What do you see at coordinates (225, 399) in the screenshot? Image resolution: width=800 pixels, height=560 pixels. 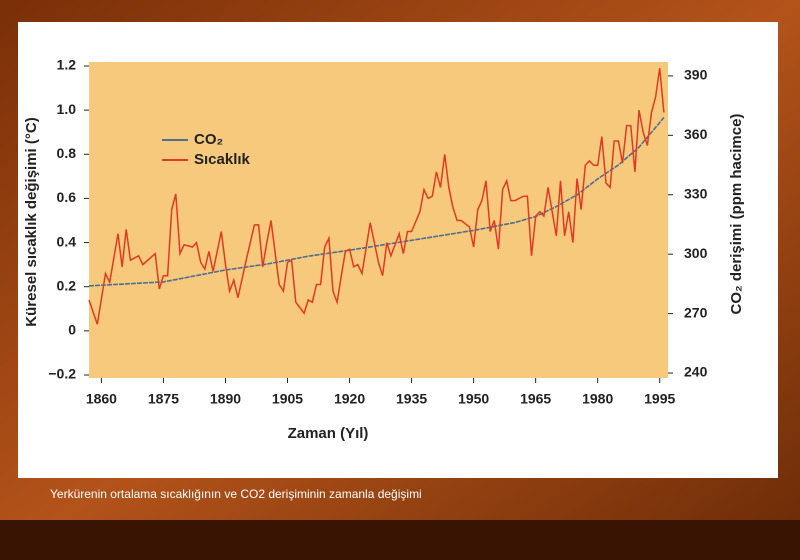 I see `x-tick-label: 1890` at bounding box center [225, 399].